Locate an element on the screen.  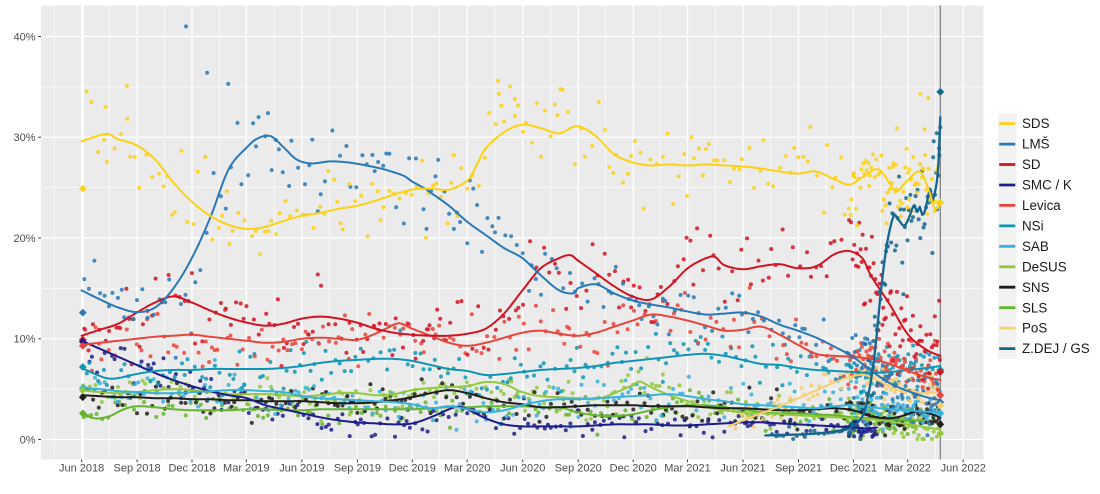
svg-text: Dec 2019 is located at coordinates (412, 468).